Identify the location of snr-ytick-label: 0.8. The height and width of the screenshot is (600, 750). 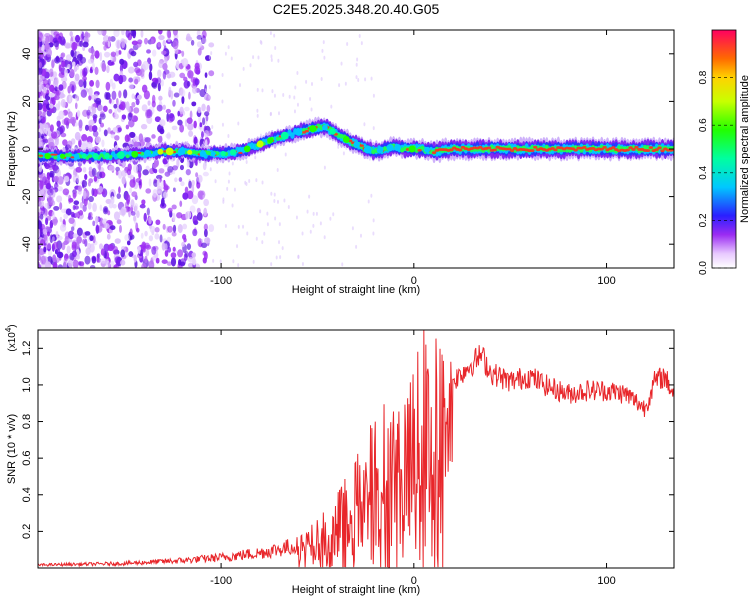
(27, 421).